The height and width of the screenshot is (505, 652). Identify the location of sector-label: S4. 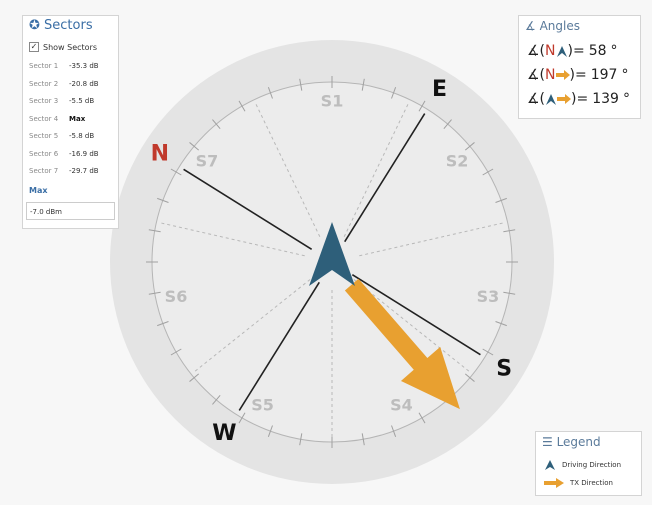
(401, 405).